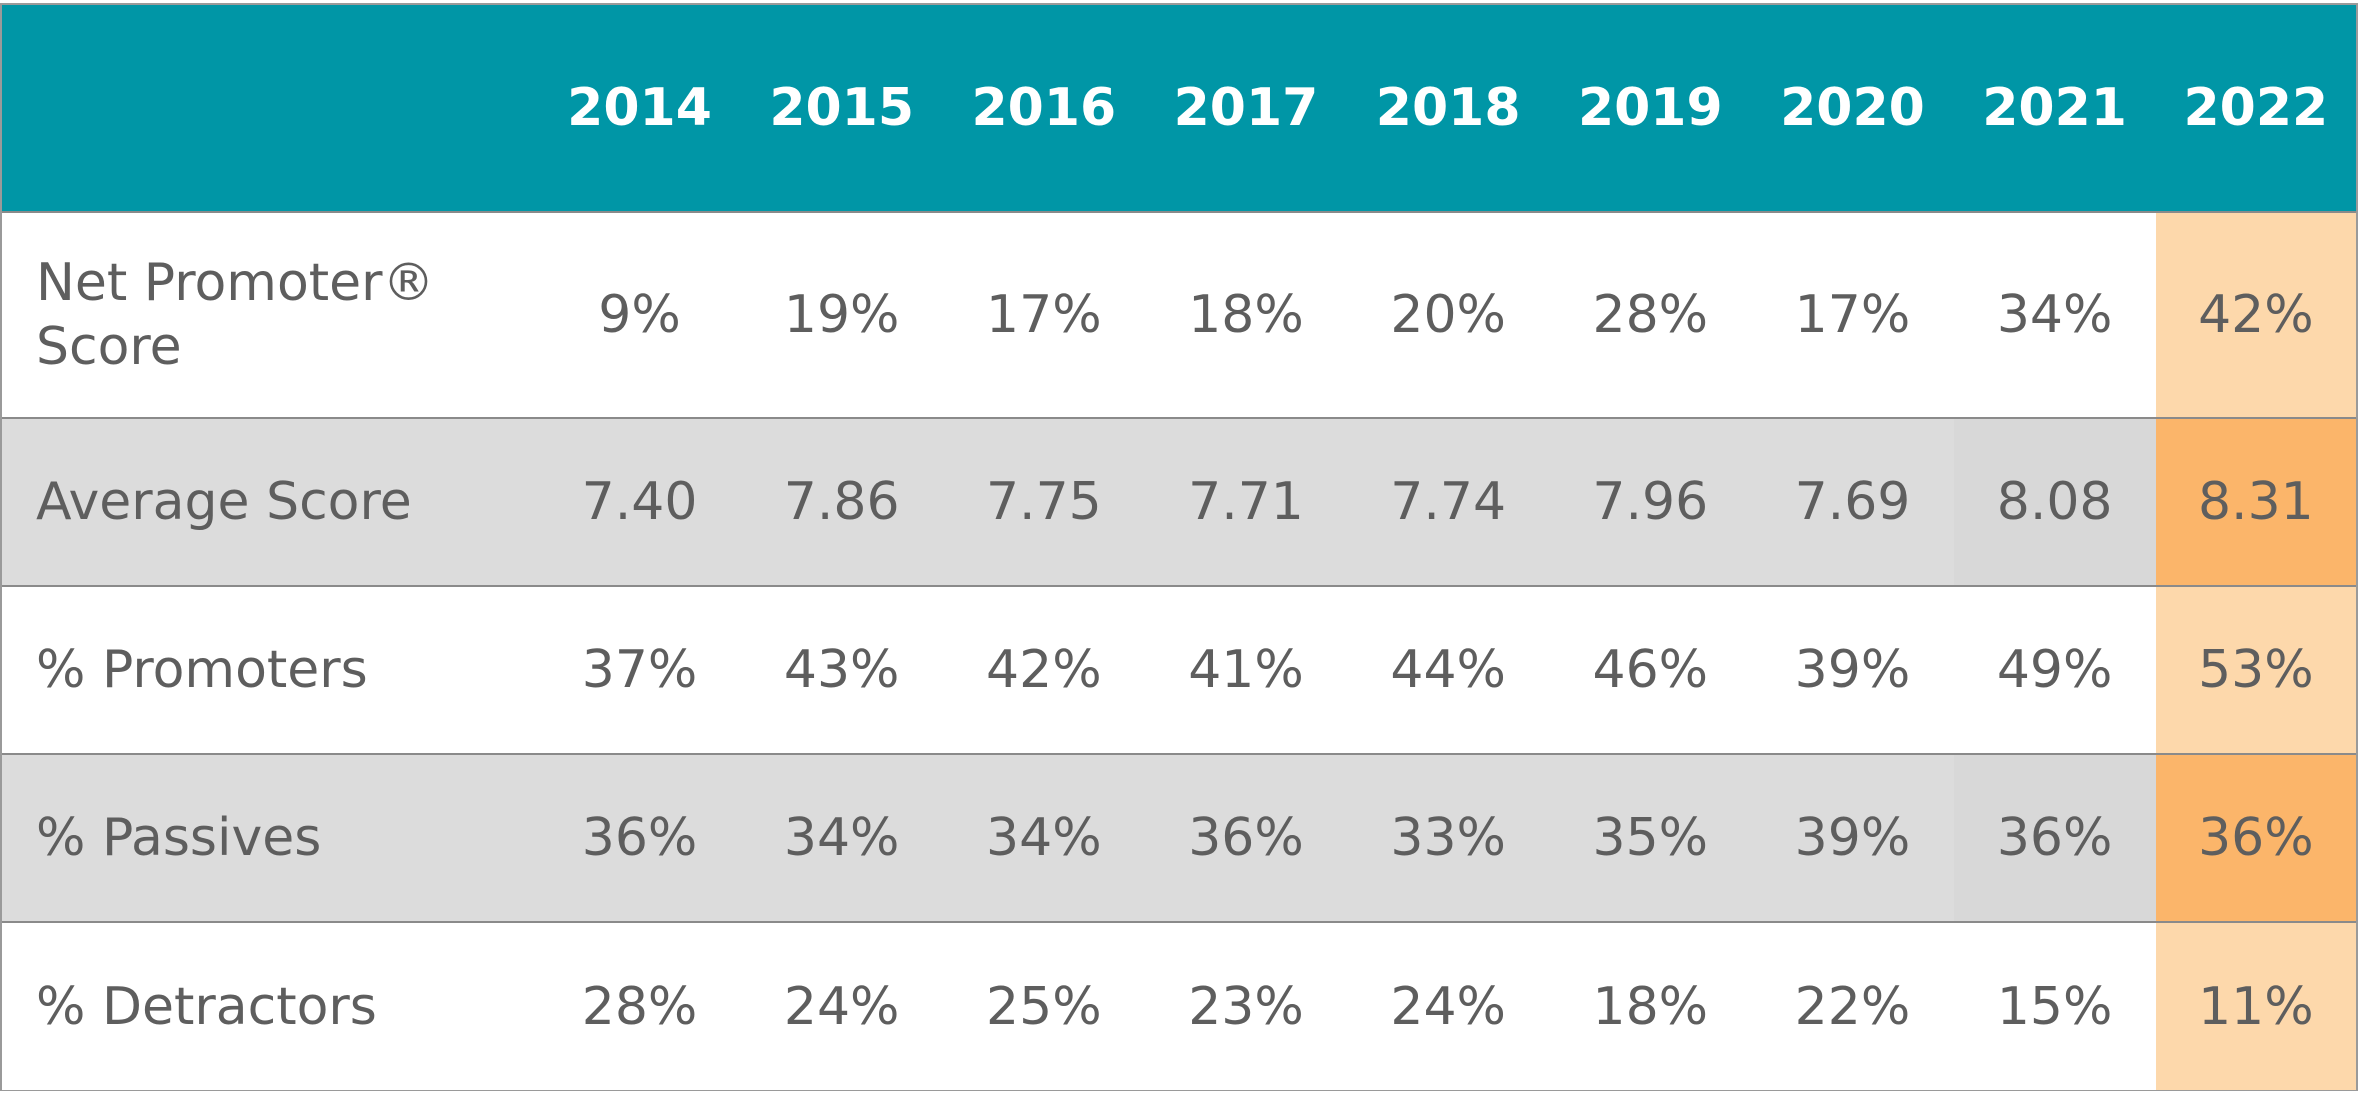  Describe the element at coordinates (639, 108) in the screenshot. I see `header-year-2014: 2014` at that location.